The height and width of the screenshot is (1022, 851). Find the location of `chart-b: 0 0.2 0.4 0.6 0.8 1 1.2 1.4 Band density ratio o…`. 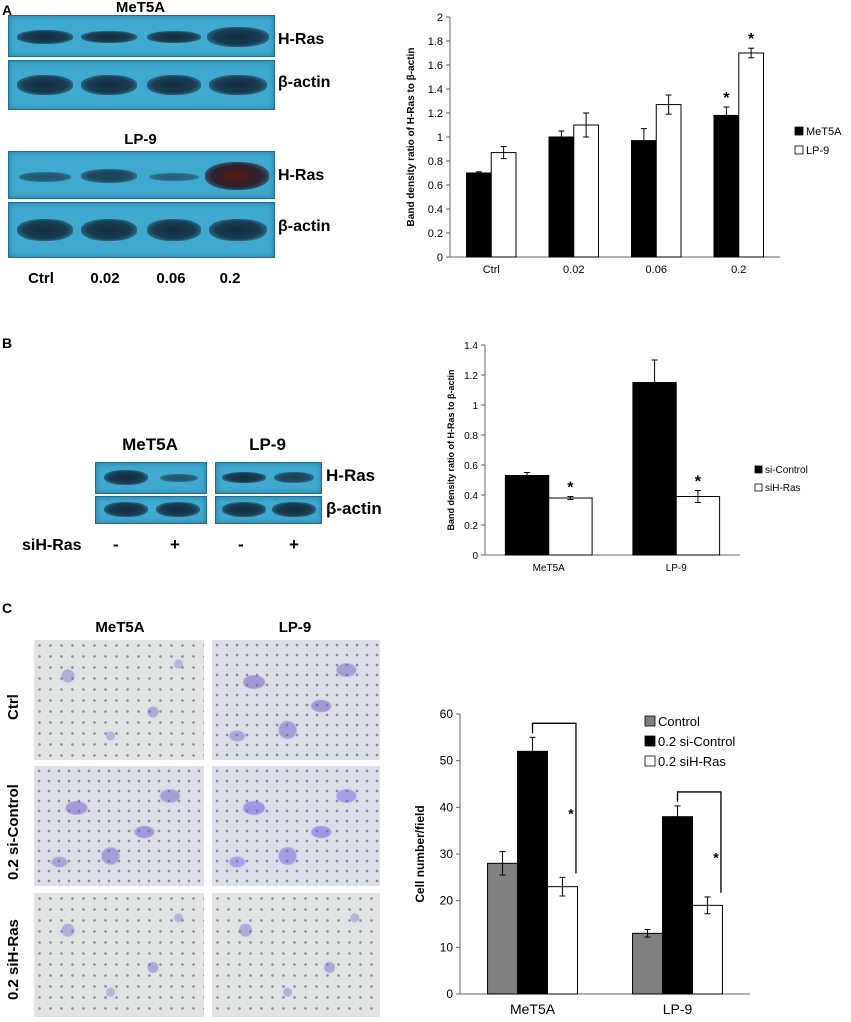

chart-b: 0 0.2 0.4 0.6 0.8 1 1.2 1.4 Band density ratio o… is located at coordinates (627, 457).